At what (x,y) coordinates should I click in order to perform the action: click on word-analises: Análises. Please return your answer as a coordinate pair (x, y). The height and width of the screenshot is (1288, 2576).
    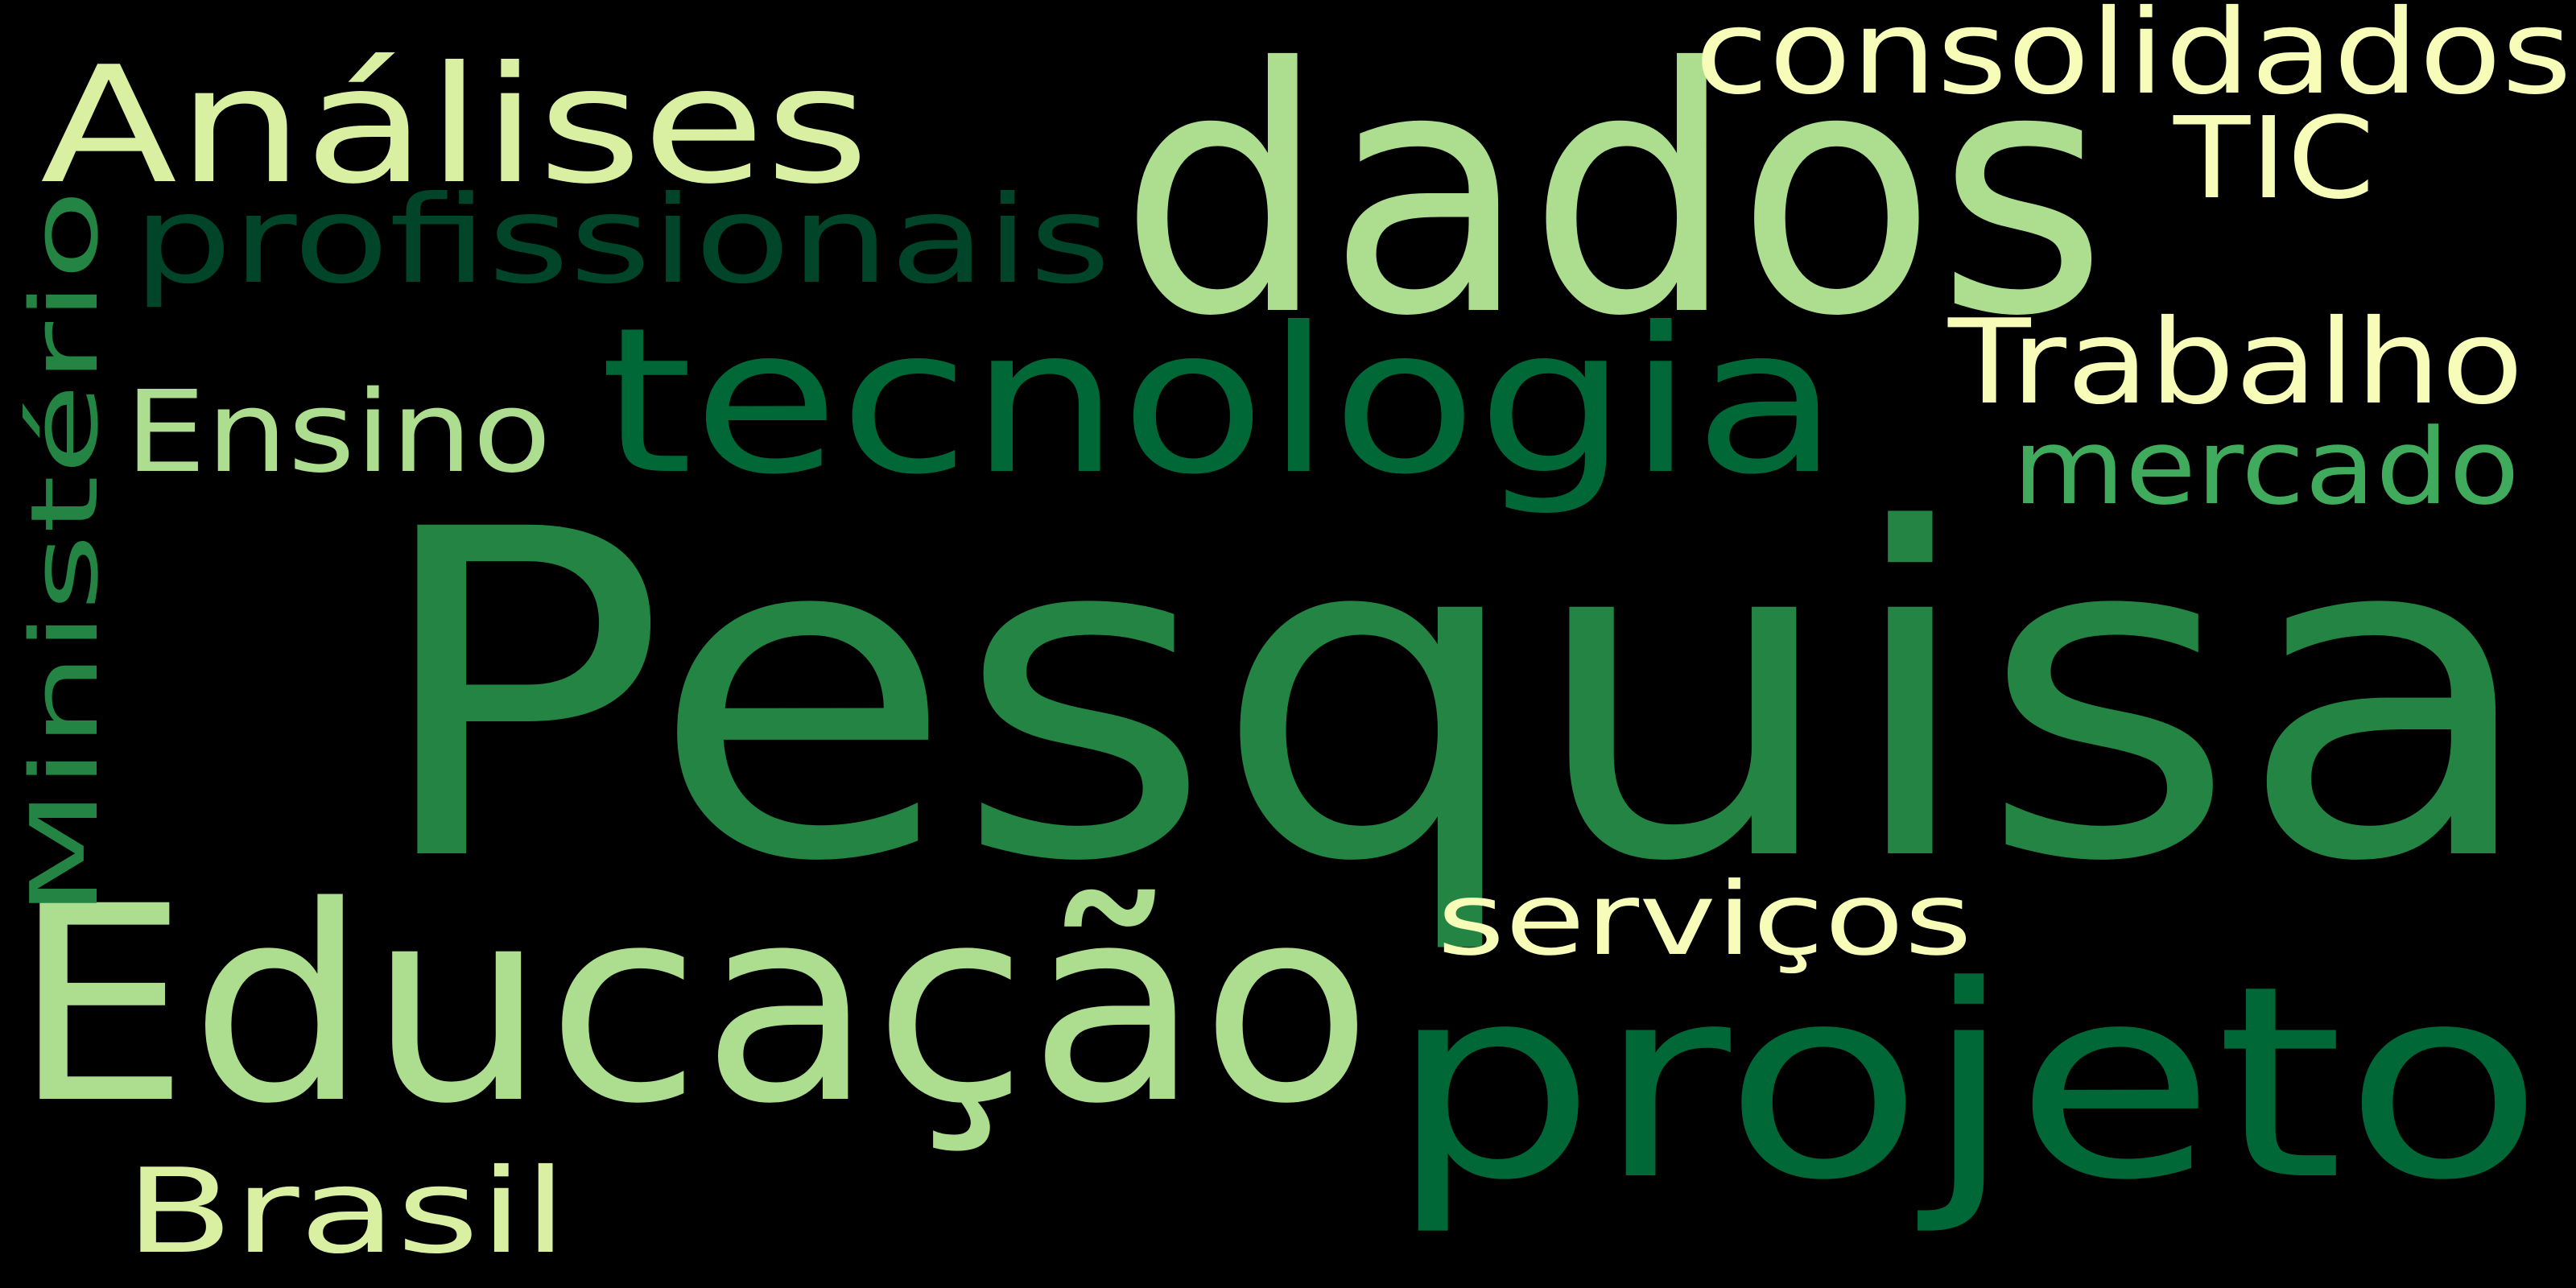
    Looking at the image, I should click on (454, 126).